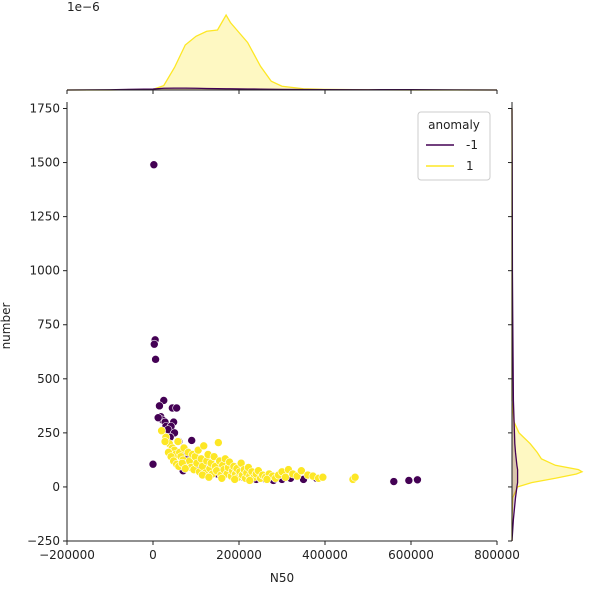 This screenshot has width=600, height=600. I want to click on x-tick-label: −200000, so click(67, 555).